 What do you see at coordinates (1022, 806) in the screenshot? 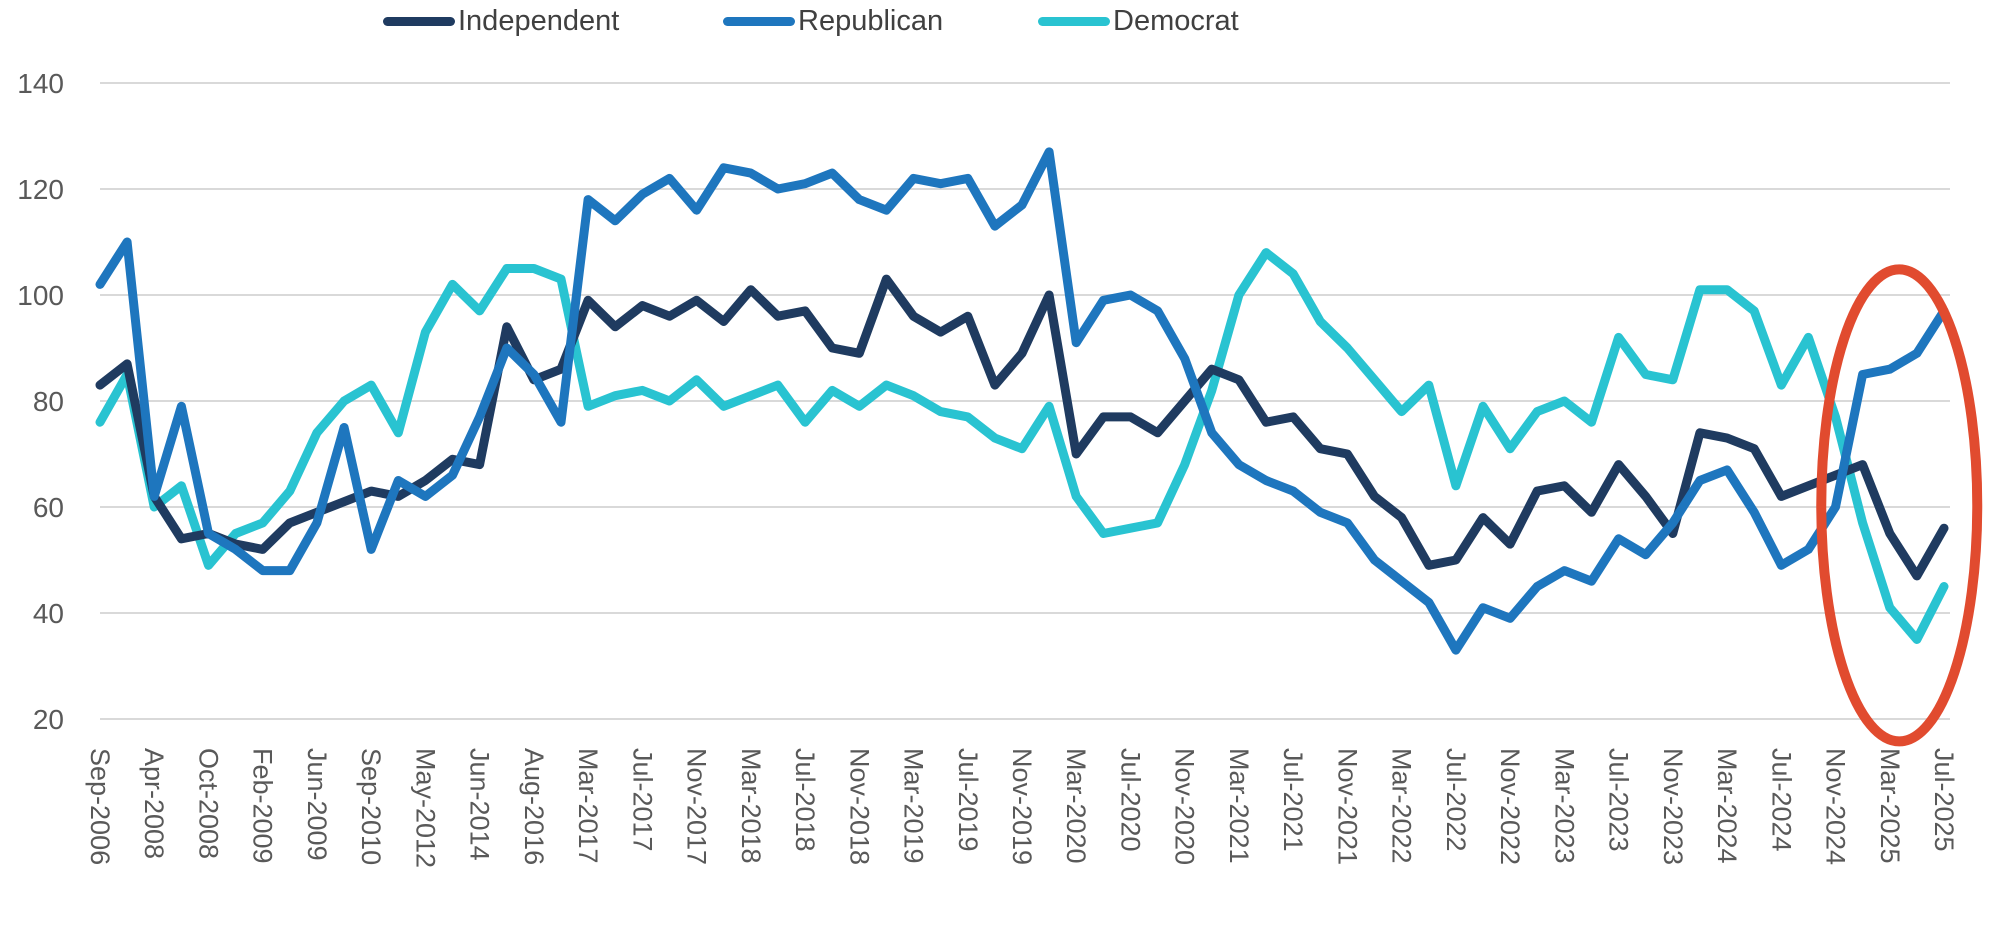
I see `x-axis-tick-label: Nov-2019` at bounding box center [1022, 806].